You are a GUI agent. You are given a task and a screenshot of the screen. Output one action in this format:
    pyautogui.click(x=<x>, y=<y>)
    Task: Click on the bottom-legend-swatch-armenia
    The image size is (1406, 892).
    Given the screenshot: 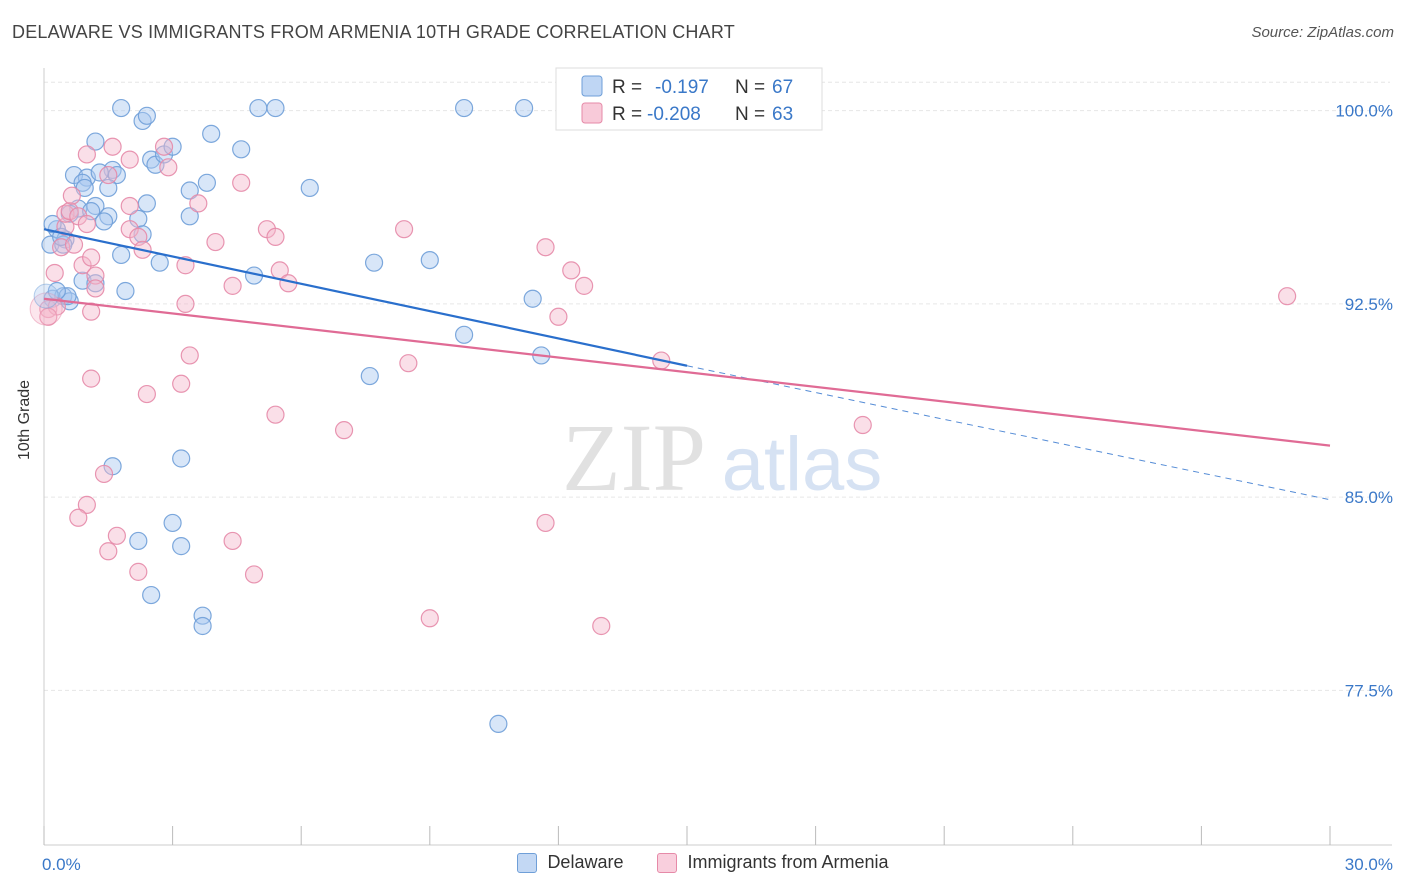 What is the action you would take?
    pyautogui.click(x=667, y=862)
    